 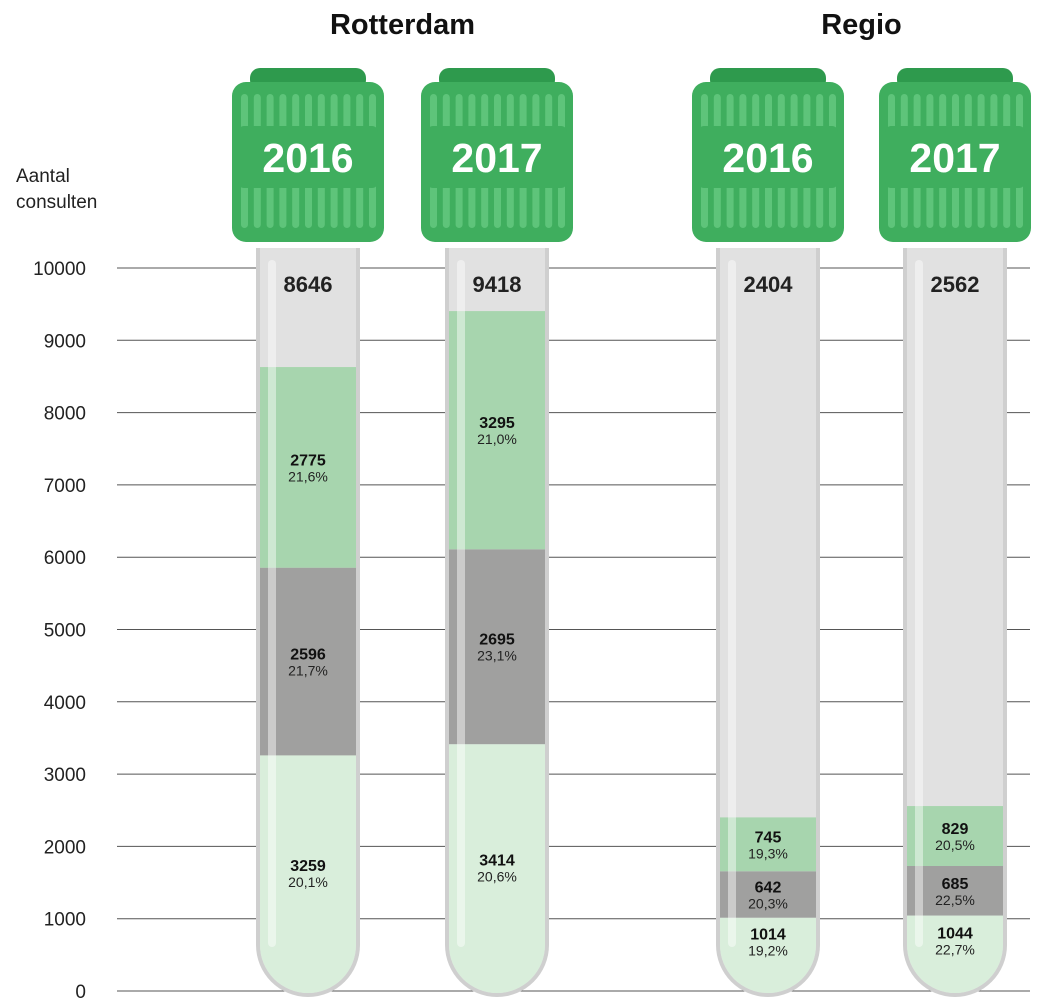 I want to click on segment-value: 685, so click(x=955, y=884).